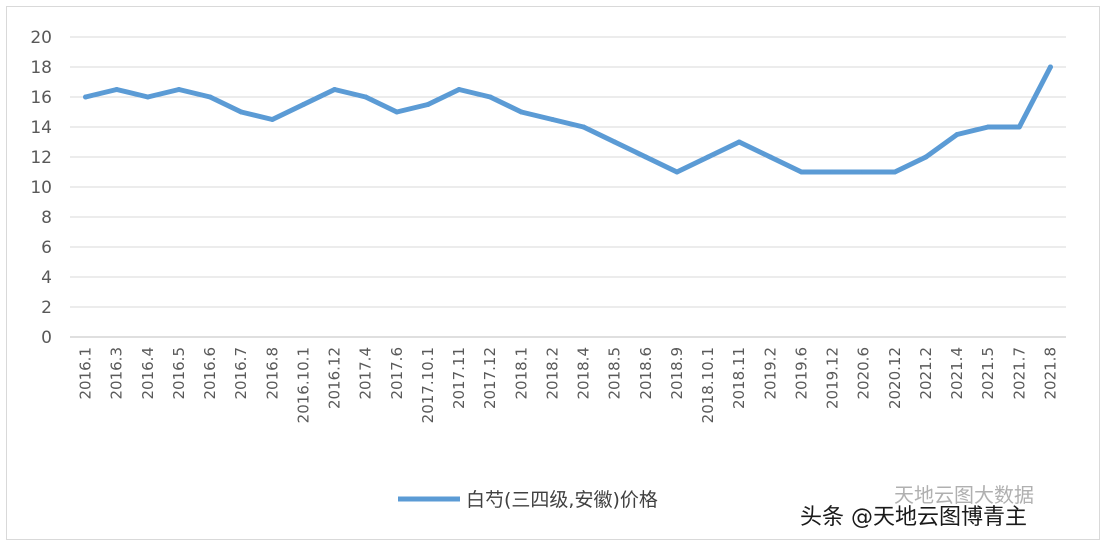 The image size is (1108, 548). I want to click on watermark-text: 头条 @天地云图博青主, so click(913, 517).